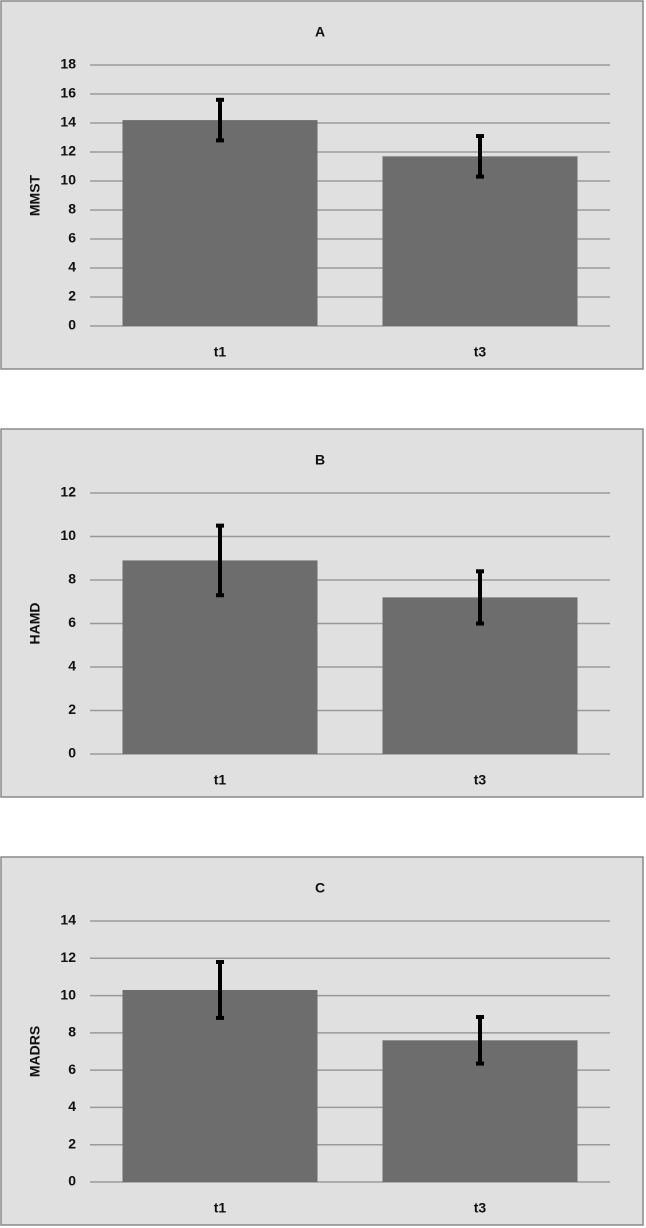  What do you see at coordinates (320, 460) in the screenshot?
I see `chart-title: B` at bounding box center [320, 460].